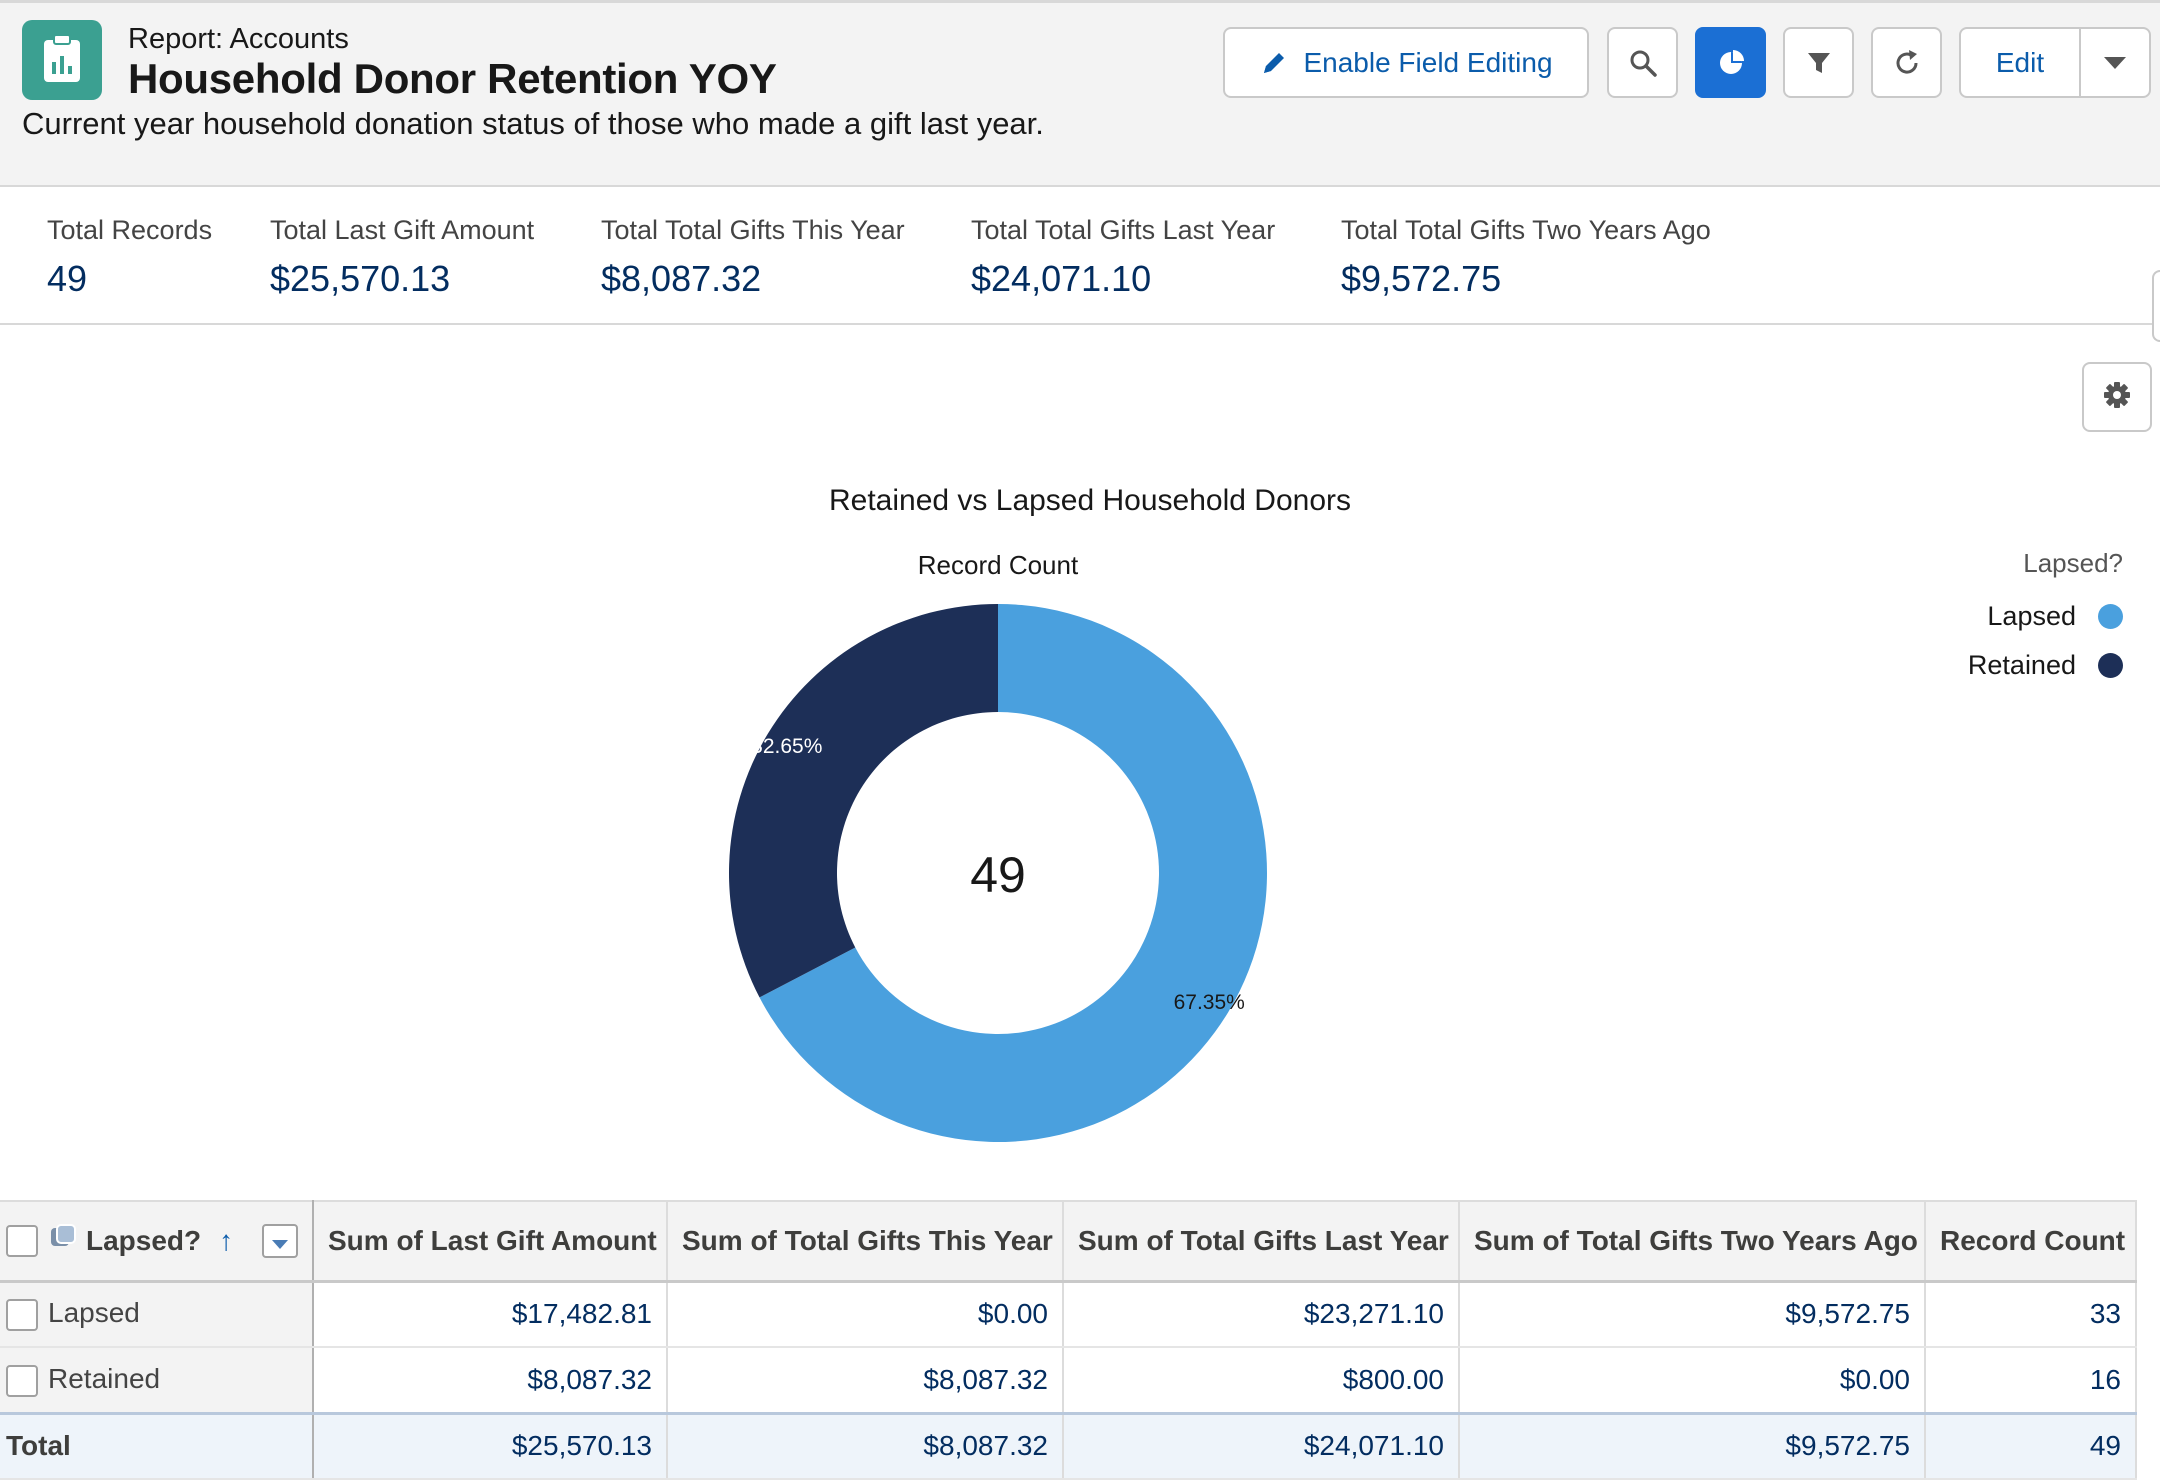  What do you see at coordinates (753, 230) in the screenshot?
I see `aggregate-label: Total Total Gifts This Year` at bounding box center [753, 230].